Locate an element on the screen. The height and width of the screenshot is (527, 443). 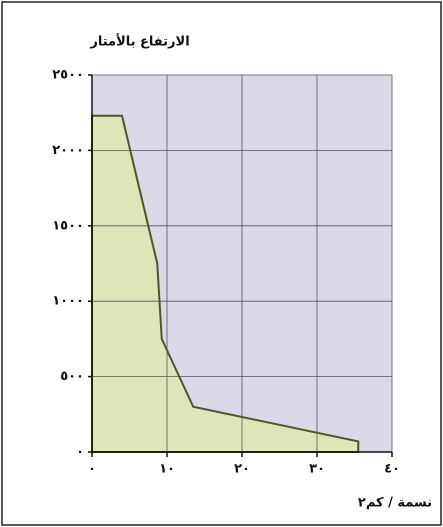
y-tick-label: ٥٠٠ is located at coordinates (72, 376).